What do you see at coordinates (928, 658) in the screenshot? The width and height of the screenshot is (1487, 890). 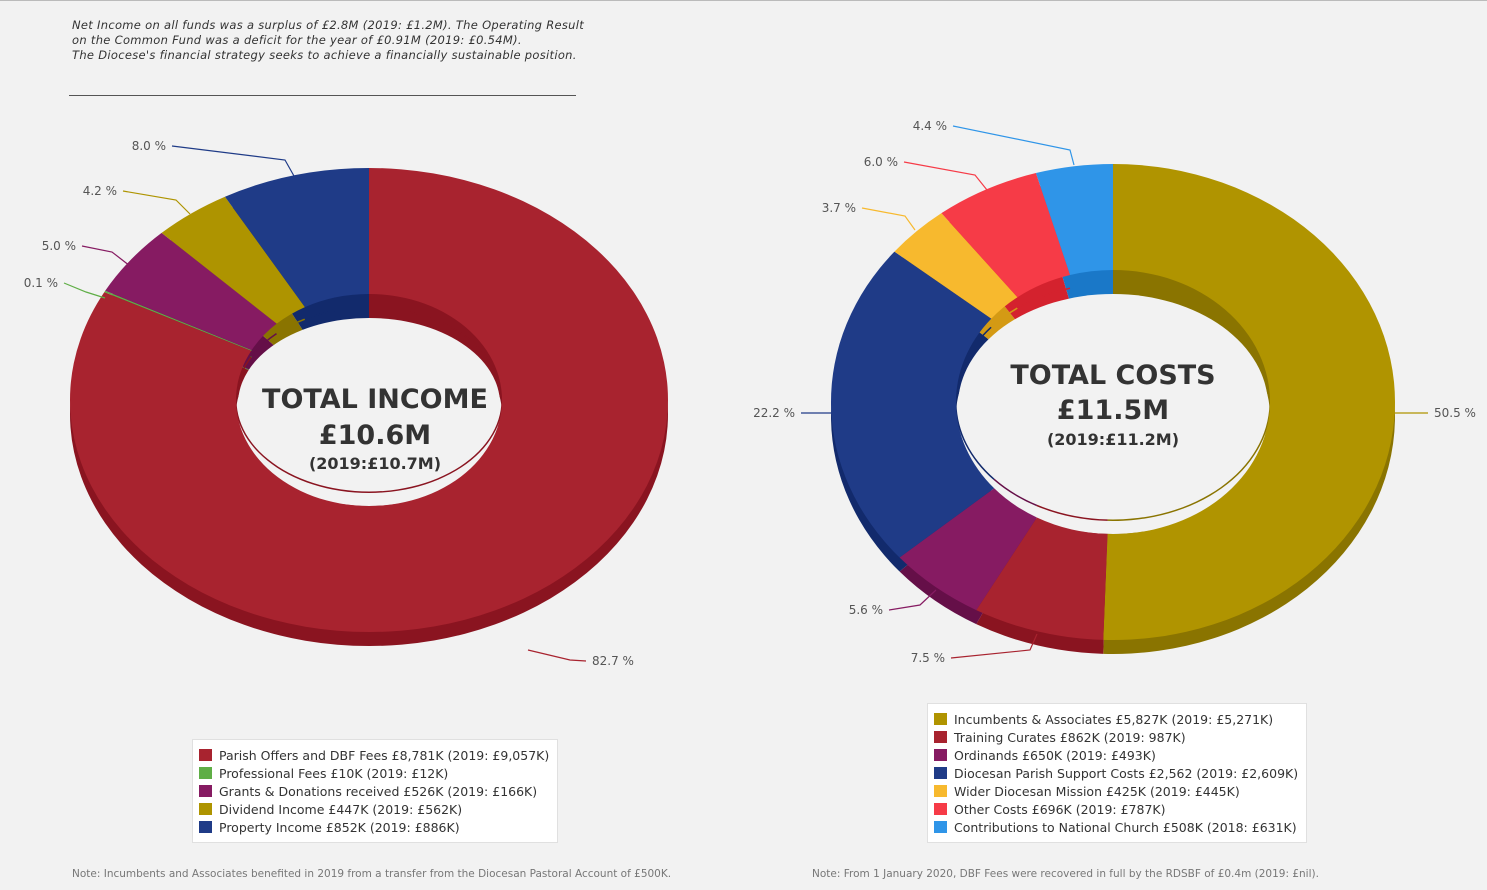 I see `slice-label-1: 7.5 %` at bounding box center [928, 658].